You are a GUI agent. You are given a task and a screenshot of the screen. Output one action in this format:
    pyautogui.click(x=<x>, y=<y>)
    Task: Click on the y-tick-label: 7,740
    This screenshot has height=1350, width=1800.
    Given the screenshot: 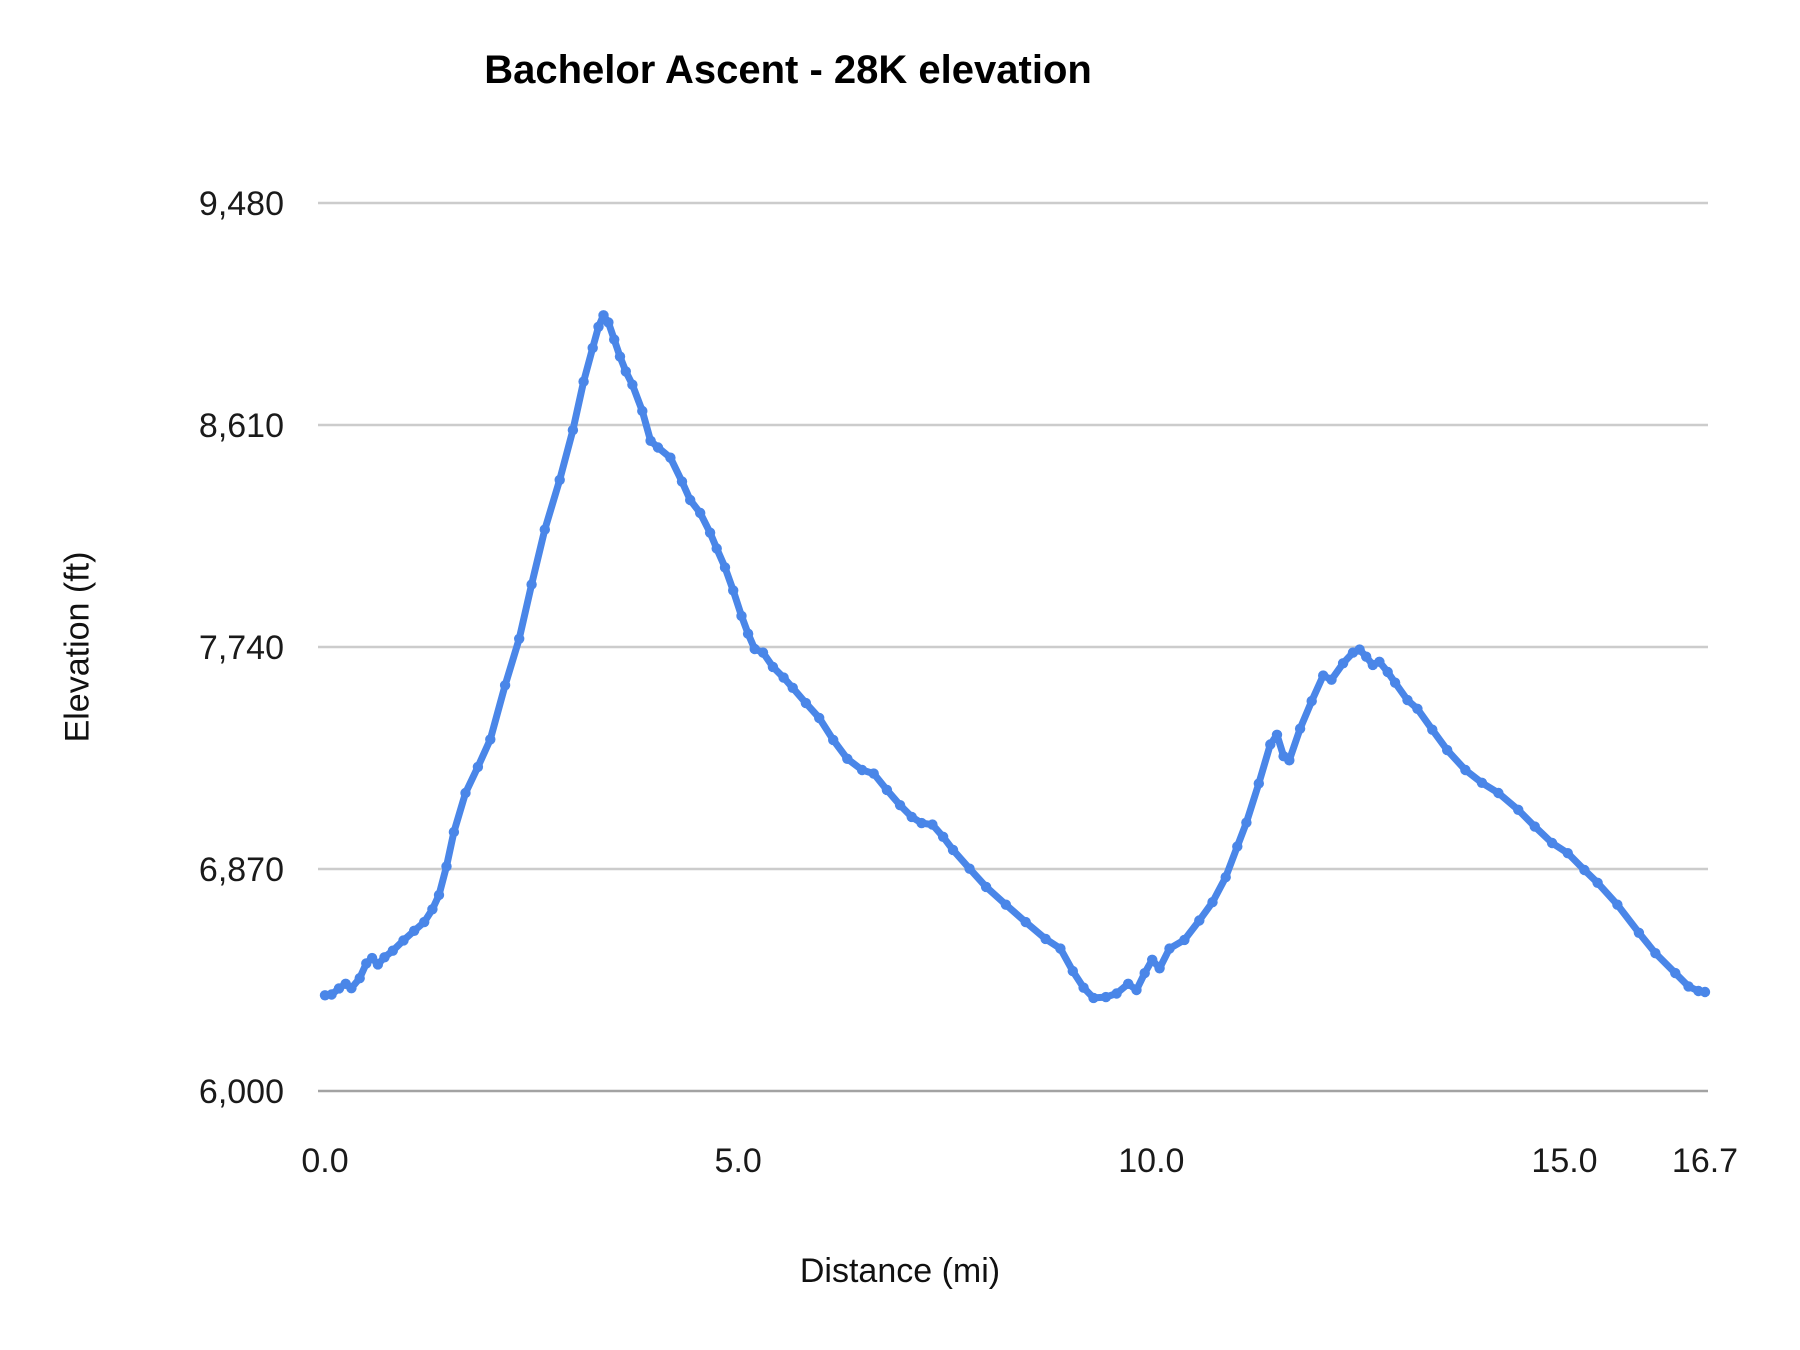 What is the action you would take?
    pyautogui.click(x=241, y=648)
    